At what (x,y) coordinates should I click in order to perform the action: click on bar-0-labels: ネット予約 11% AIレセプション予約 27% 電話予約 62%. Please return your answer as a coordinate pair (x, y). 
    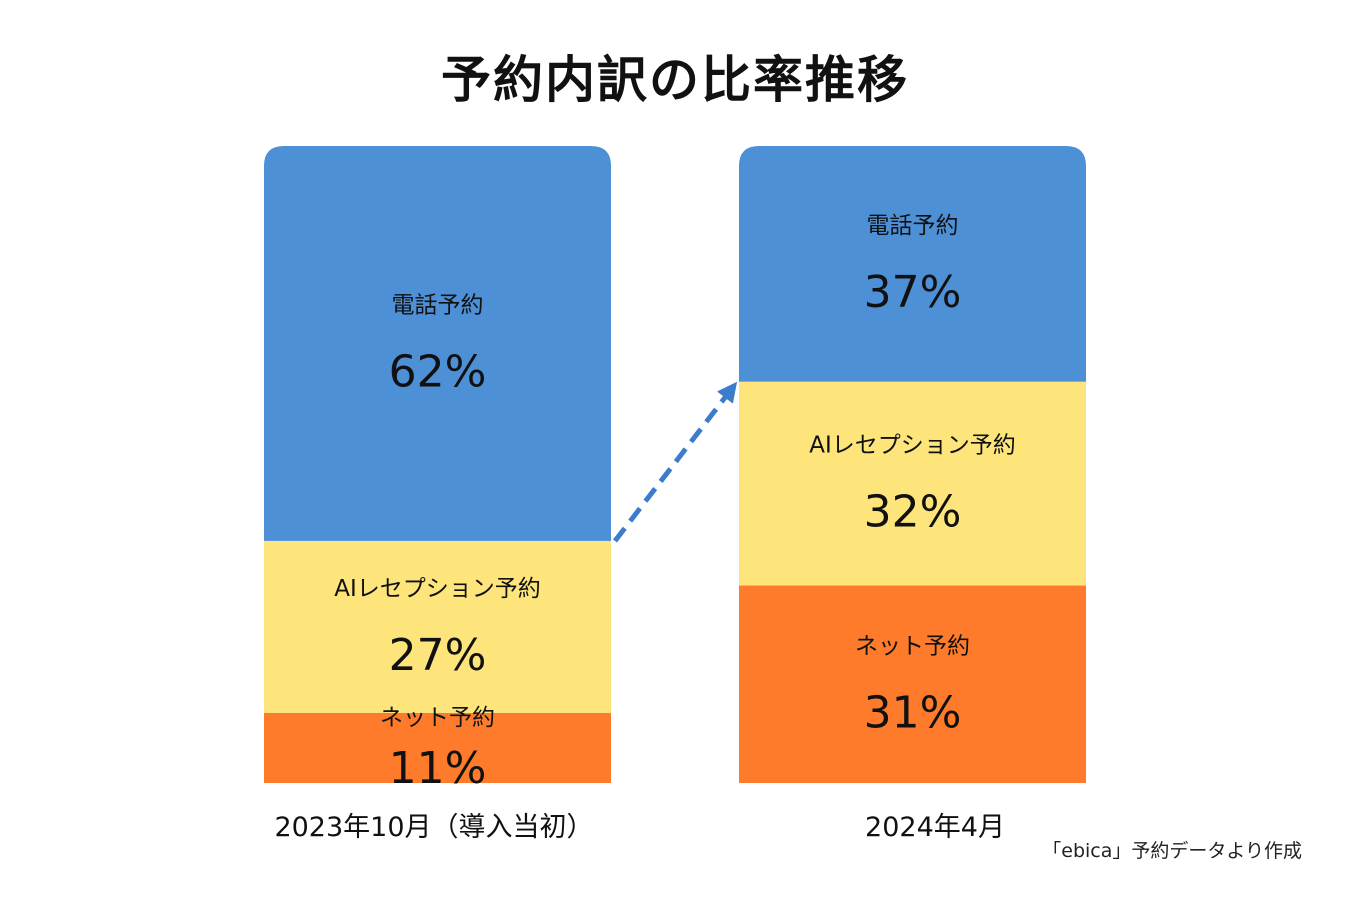
    Looking at the image, I should click on (437, 542).